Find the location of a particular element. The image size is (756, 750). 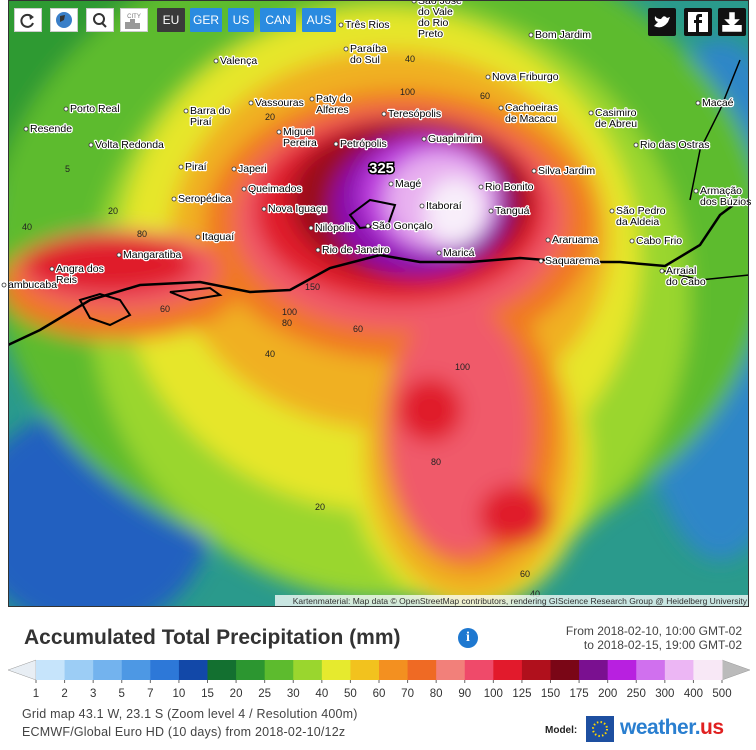

city-label: Queimados is located at coordinates (275, 189).